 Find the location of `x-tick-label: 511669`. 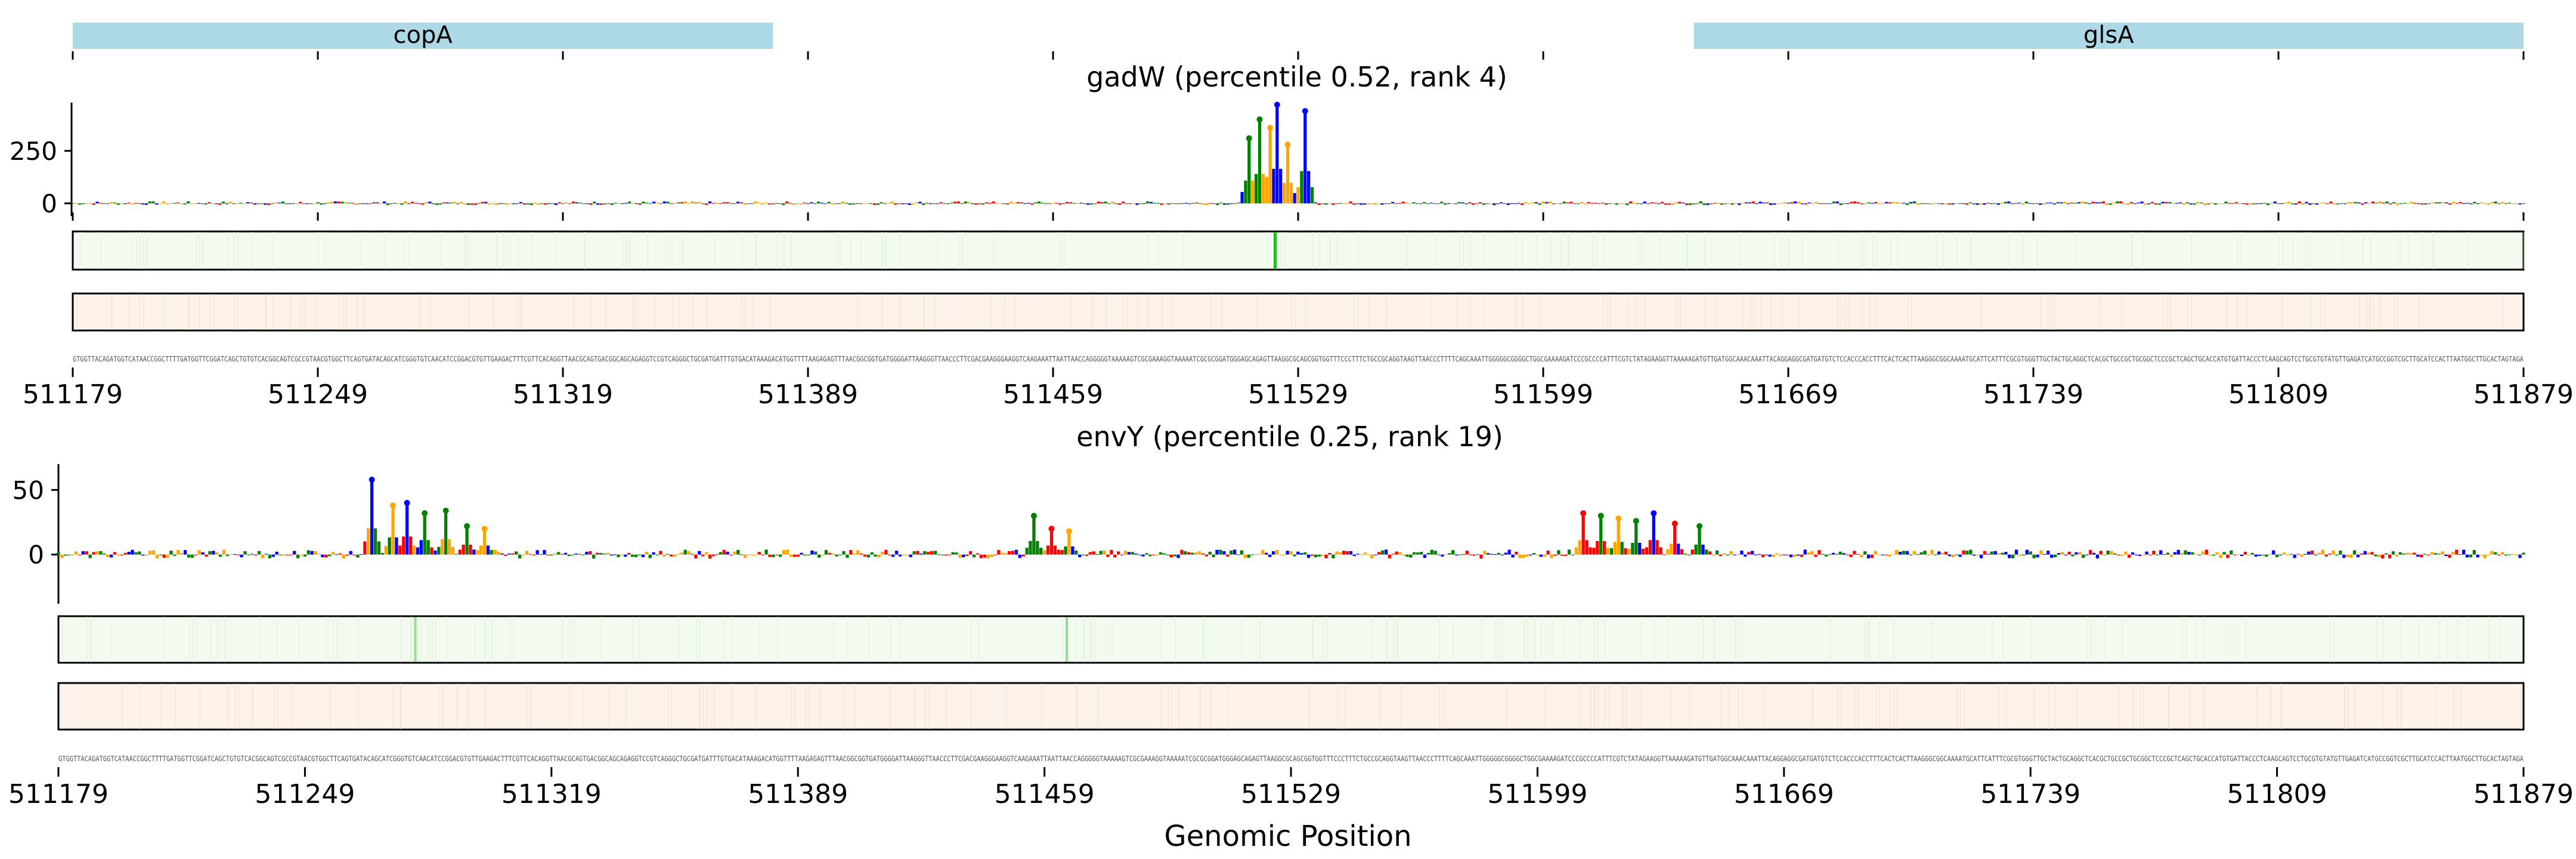

x-tick-label: 511669 is located at coordinates (1788, 394).